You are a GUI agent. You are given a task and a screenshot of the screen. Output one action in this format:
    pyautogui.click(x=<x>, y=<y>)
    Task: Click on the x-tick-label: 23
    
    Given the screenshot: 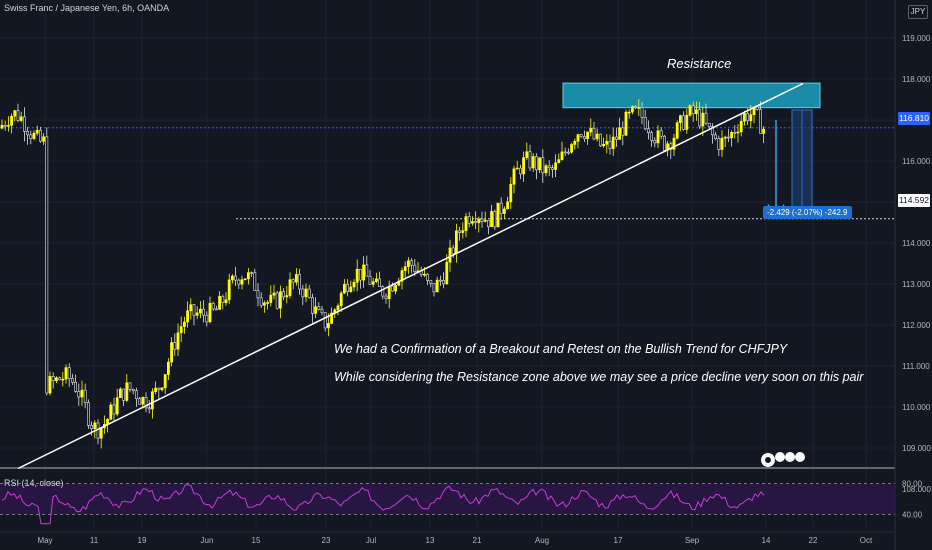 What is the action you would take?
    pyautogui.click(x=326, y=540)
    